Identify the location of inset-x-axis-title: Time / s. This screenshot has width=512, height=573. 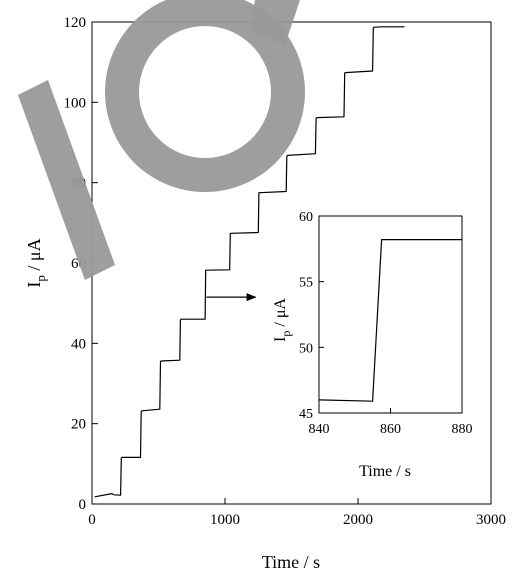
(385, 471).